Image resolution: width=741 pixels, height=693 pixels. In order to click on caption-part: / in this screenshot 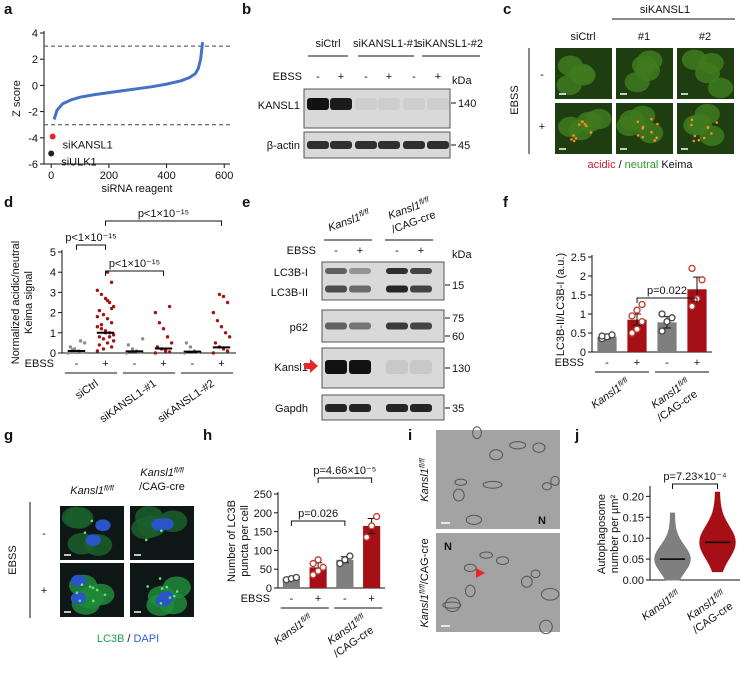, I will do `click(621, 165)`.